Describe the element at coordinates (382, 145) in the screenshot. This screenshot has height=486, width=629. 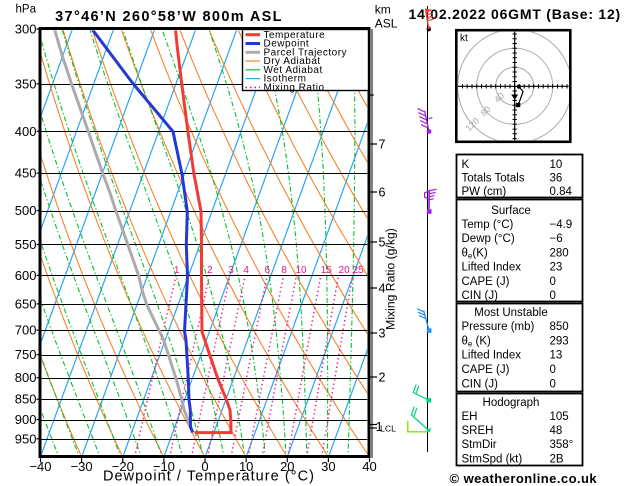
I see `svg-text: 7` at that location.